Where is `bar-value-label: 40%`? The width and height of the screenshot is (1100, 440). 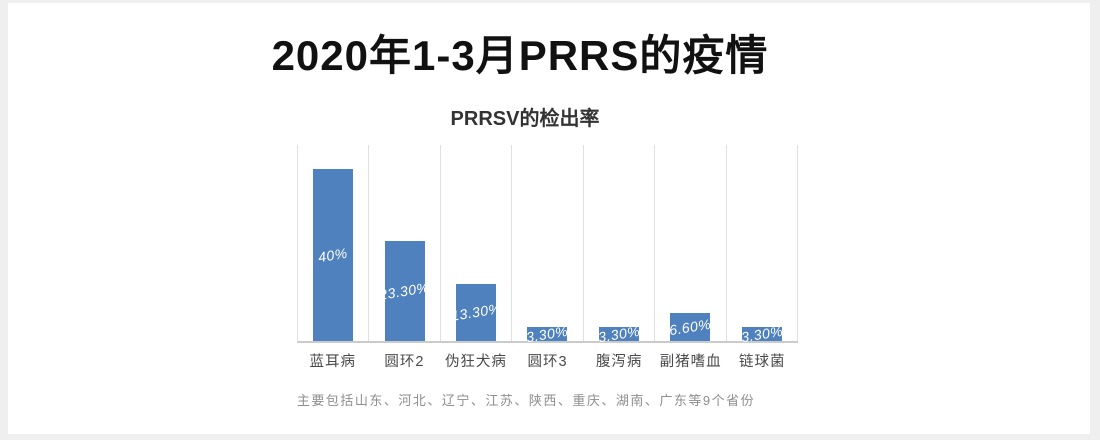
bar-value-label: 40% is located at coordinates (333, 255).